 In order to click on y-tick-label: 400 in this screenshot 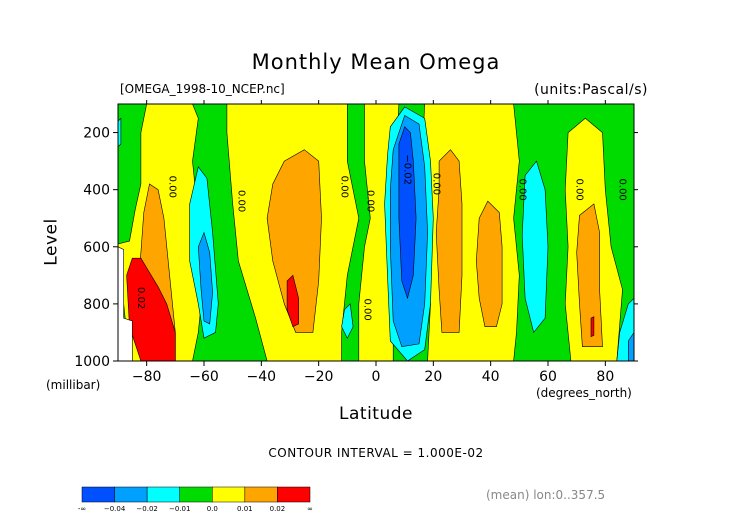, I will do `click(96, 191)`.